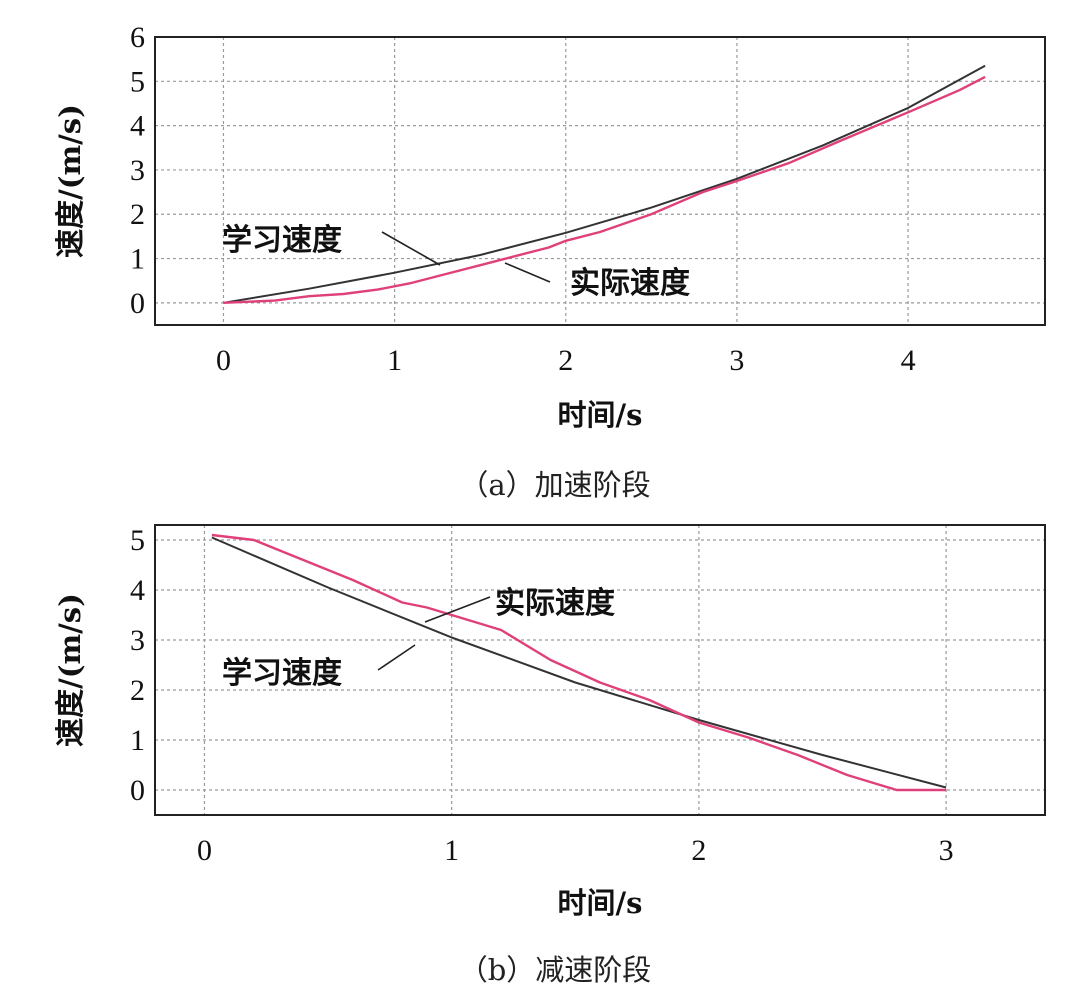 Image resolution: width=1074 pixels, height=1005 pixels. I want to click on caption: （a）加速阶段, so click(554, 485).